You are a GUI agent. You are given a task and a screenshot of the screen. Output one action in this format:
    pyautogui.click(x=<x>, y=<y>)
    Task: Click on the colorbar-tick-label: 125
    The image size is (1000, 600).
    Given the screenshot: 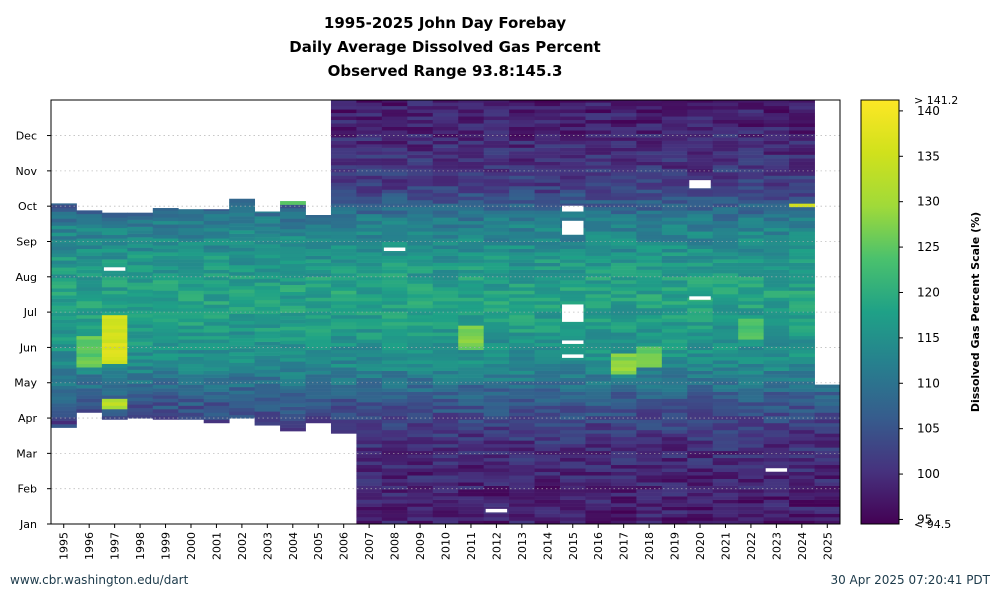 What is the action you would take?
    pyautogui.click(x=928, y=247)
    